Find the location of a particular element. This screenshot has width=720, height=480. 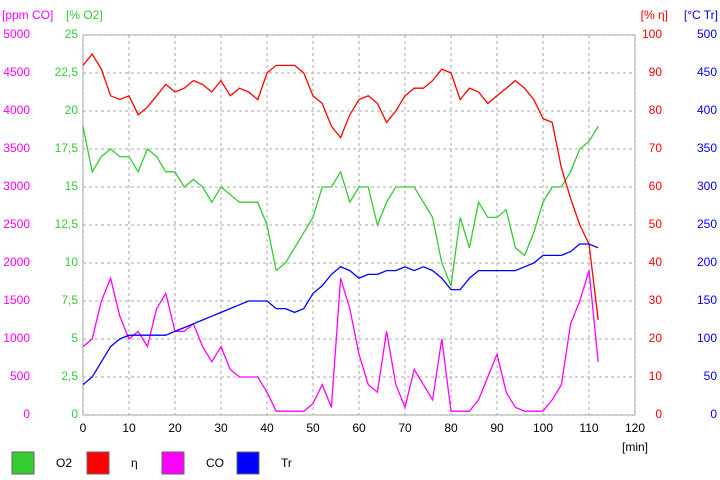

y-tick-label: 15 is located at coordinates (72, 186).